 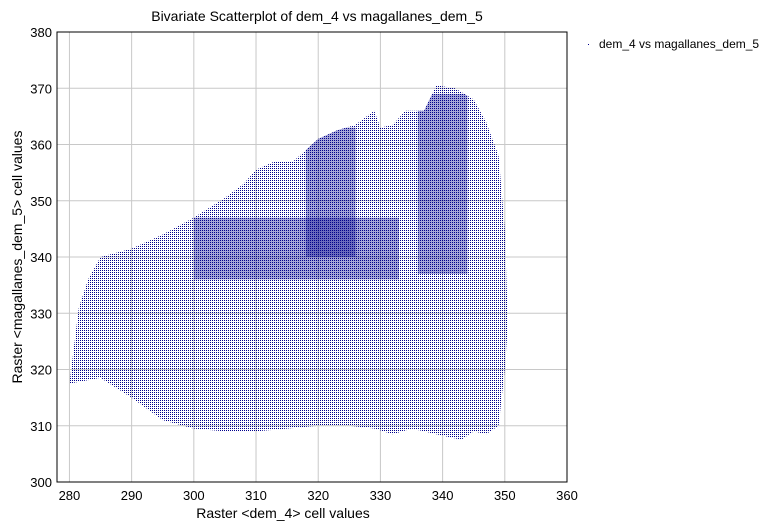 I want to click on legend: dem_4 vs magallanes_dem_5, so click(x=673, y=44).